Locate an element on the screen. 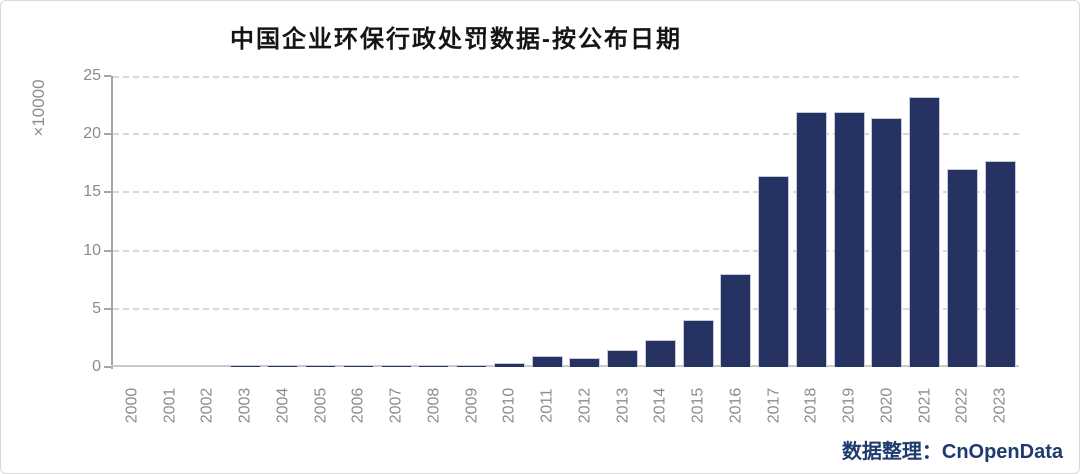 This screenshot has width=1080, height=474. bar-2010 is located at coordinates (509, 365).